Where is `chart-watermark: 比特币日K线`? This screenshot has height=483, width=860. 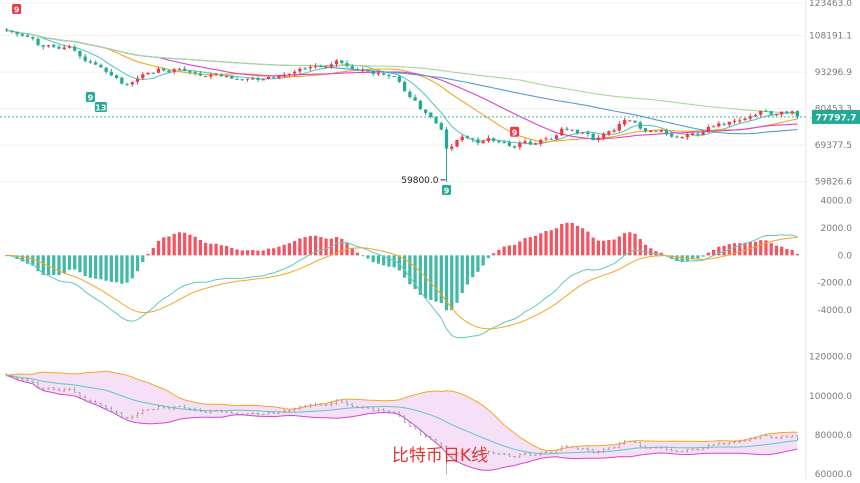 chart-watermark: 比特币日K线 is located at coordinates (440, 456).